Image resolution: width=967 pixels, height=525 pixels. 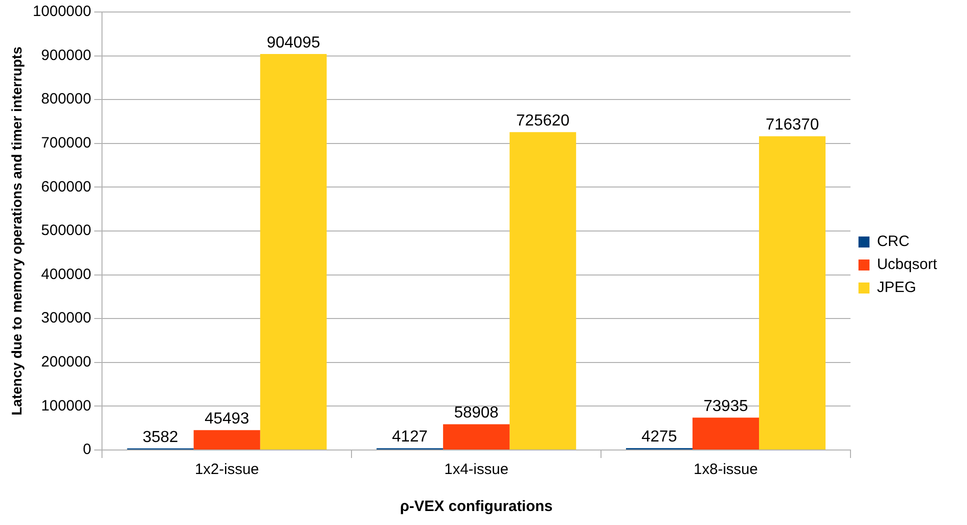 I want to click on y-tick-label: 500000, so click(x=66, y=231).